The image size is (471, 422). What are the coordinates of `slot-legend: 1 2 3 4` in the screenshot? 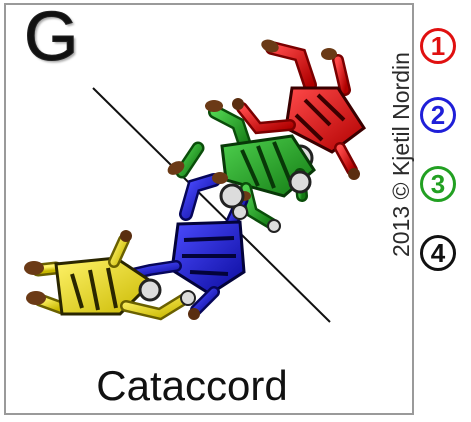 It's located at (443, 166).